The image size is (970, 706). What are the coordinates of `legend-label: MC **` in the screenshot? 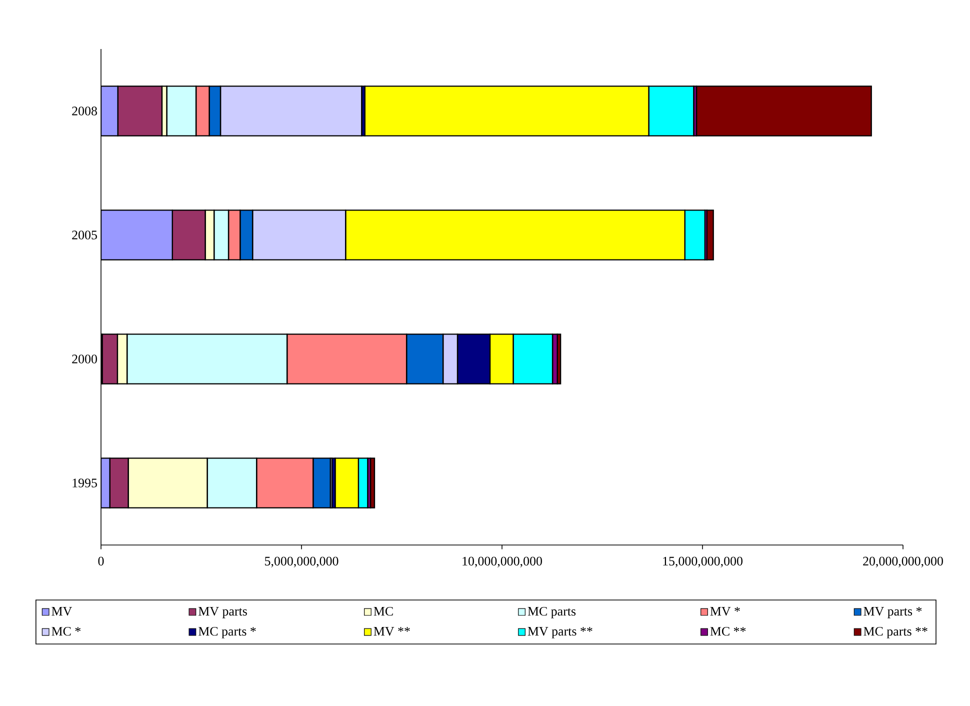 It's located at (728, 631).